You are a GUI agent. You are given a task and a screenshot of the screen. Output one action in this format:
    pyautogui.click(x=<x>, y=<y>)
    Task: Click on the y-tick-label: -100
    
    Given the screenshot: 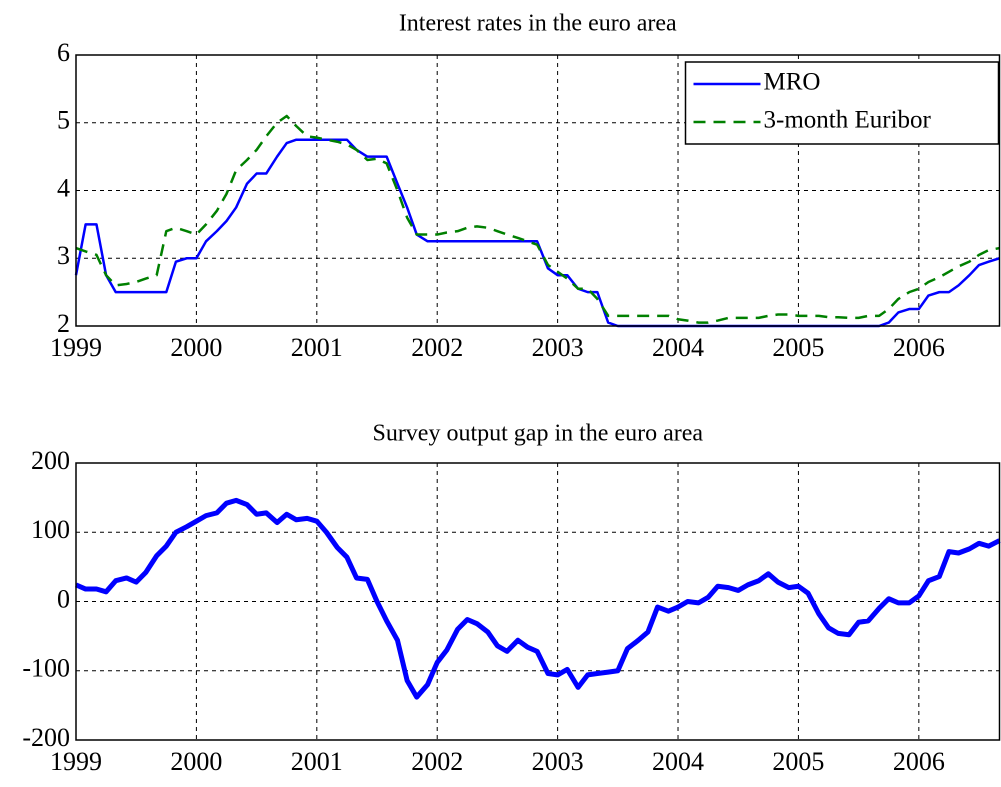 What is the action you would take?
    pyautogui.click(x=46, y=668)
    